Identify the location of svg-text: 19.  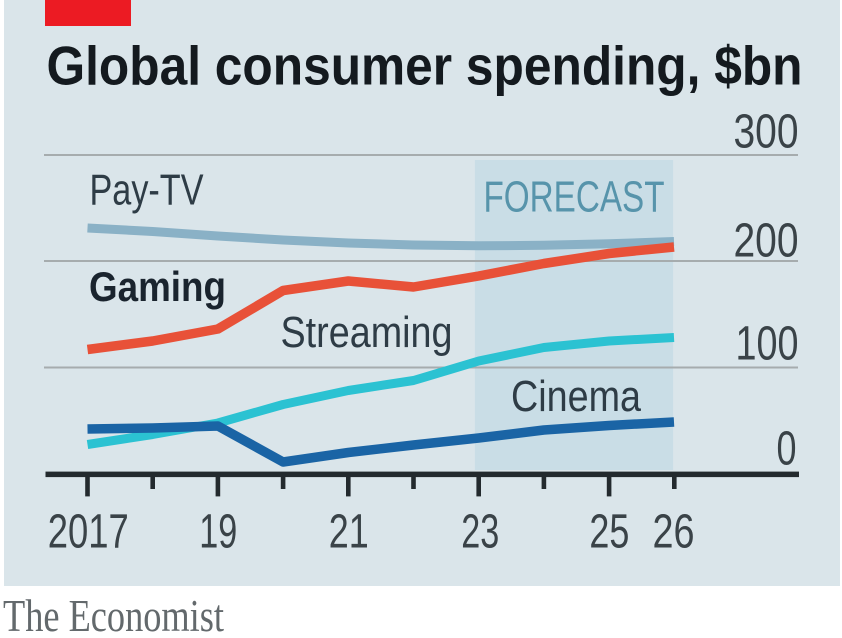
(218, 532).